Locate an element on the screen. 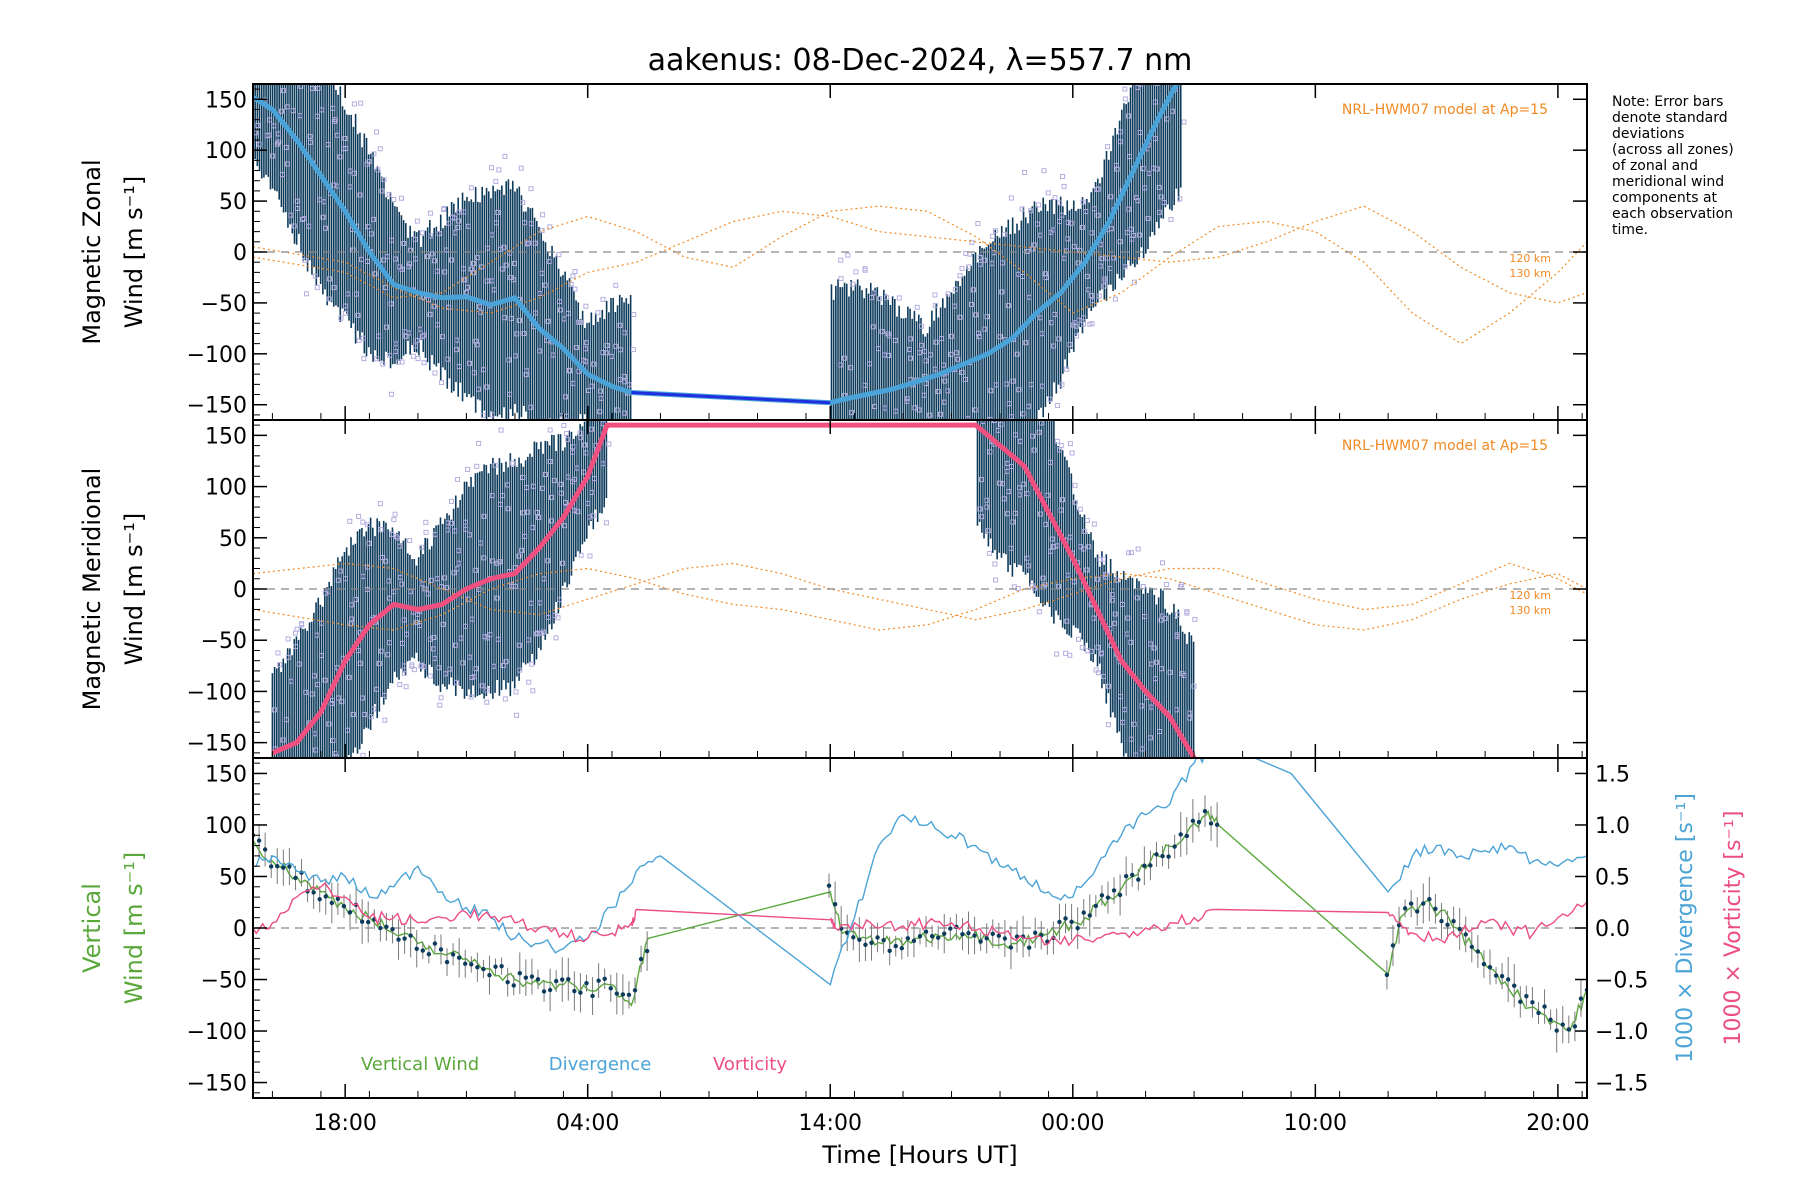 This screenshot has height=1200, width=1800. x-tick-label: 18:00 is located at coordinates (344, 1123).